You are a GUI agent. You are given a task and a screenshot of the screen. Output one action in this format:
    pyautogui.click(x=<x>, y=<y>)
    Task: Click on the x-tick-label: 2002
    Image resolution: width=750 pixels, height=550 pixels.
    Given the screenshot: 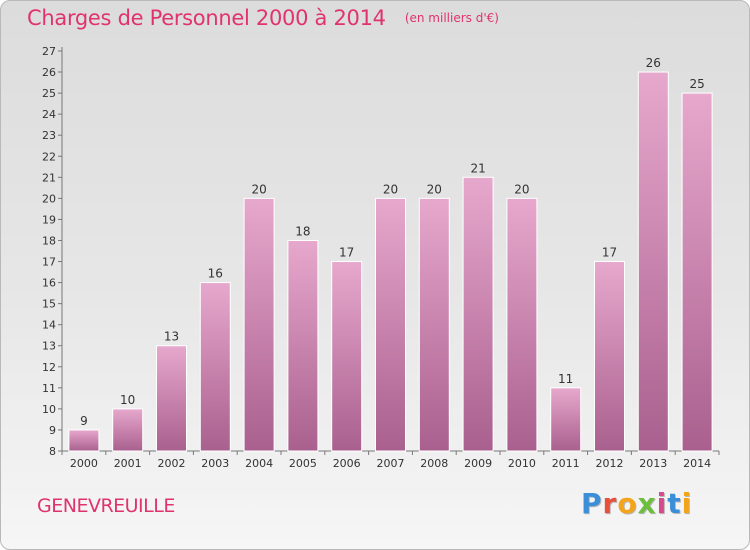 What is the action you would take?
    pyautogui.click(x=172, y=463)
    